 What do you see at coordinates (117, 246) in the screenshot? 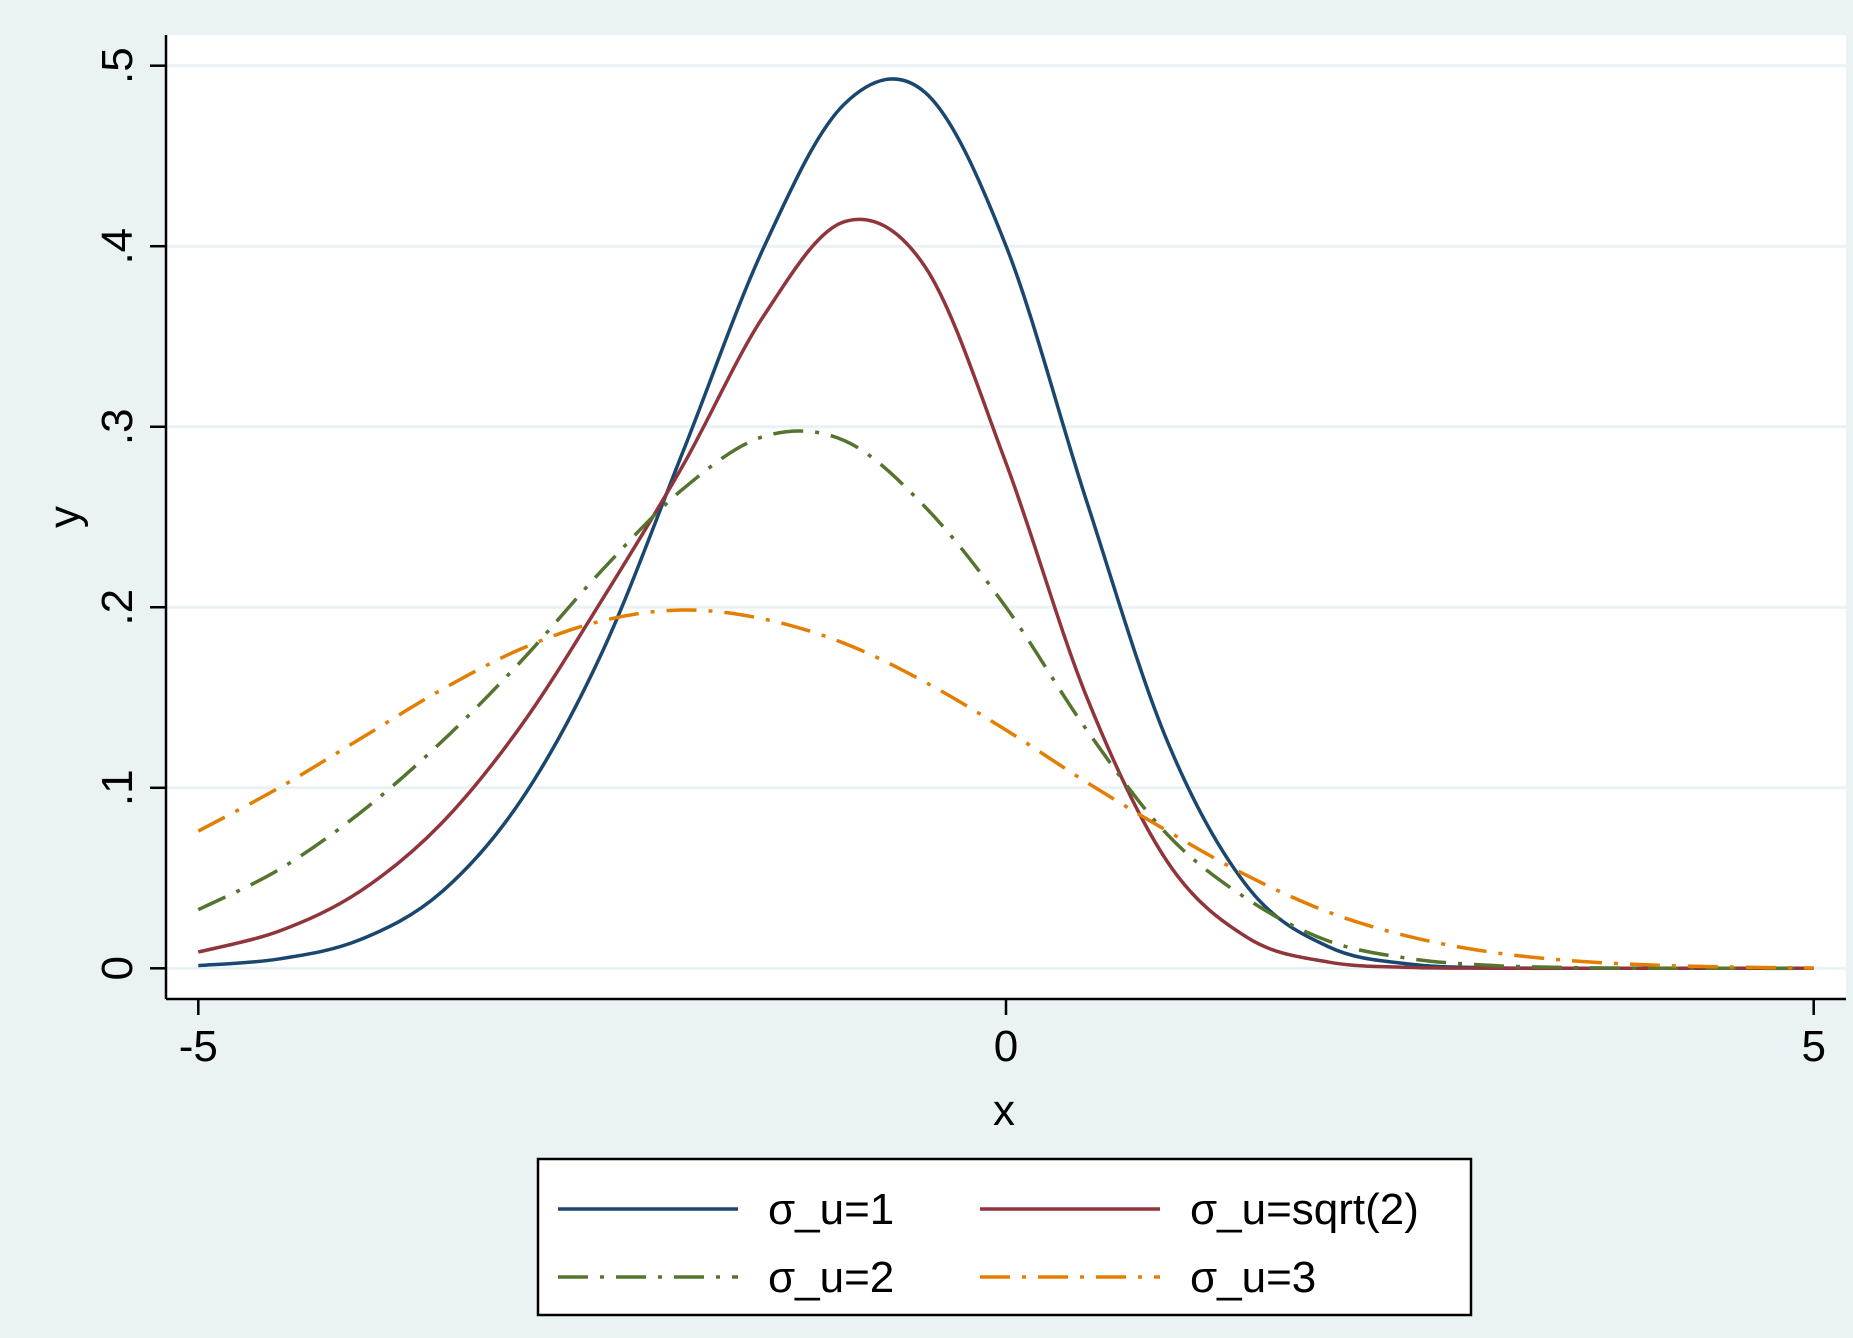
I see `y-tick-label: .4` at bounding box center [117, 246].